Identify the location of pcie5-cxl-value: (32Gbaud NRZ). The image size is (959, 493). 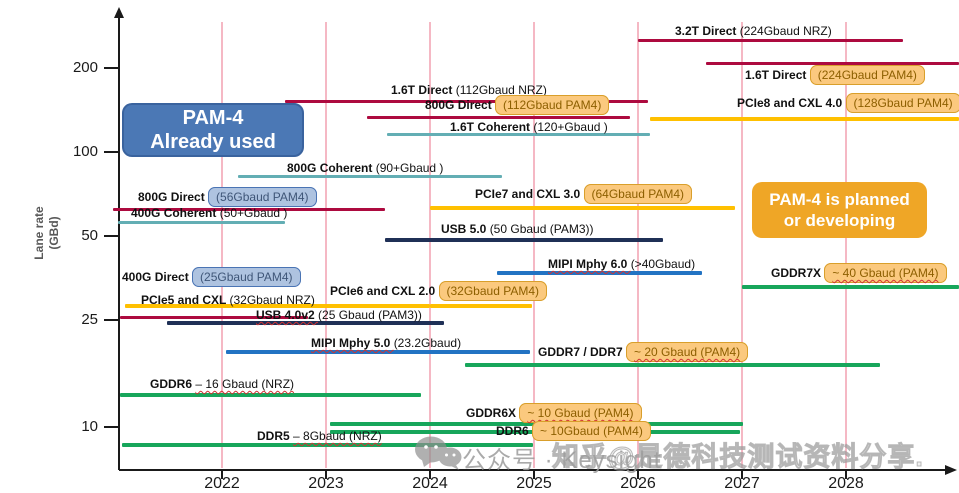
(272, 300).